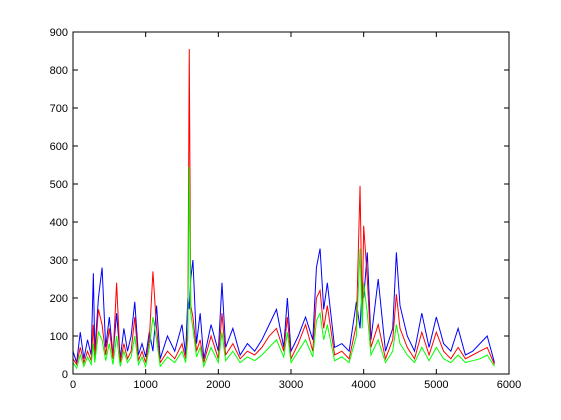 The width and height of the screenshot is (561, 420). What do you see at coordinates (145, 385) in the screenshot?
I see `x-tick-label: 1000` at bounding box center [145, 385].